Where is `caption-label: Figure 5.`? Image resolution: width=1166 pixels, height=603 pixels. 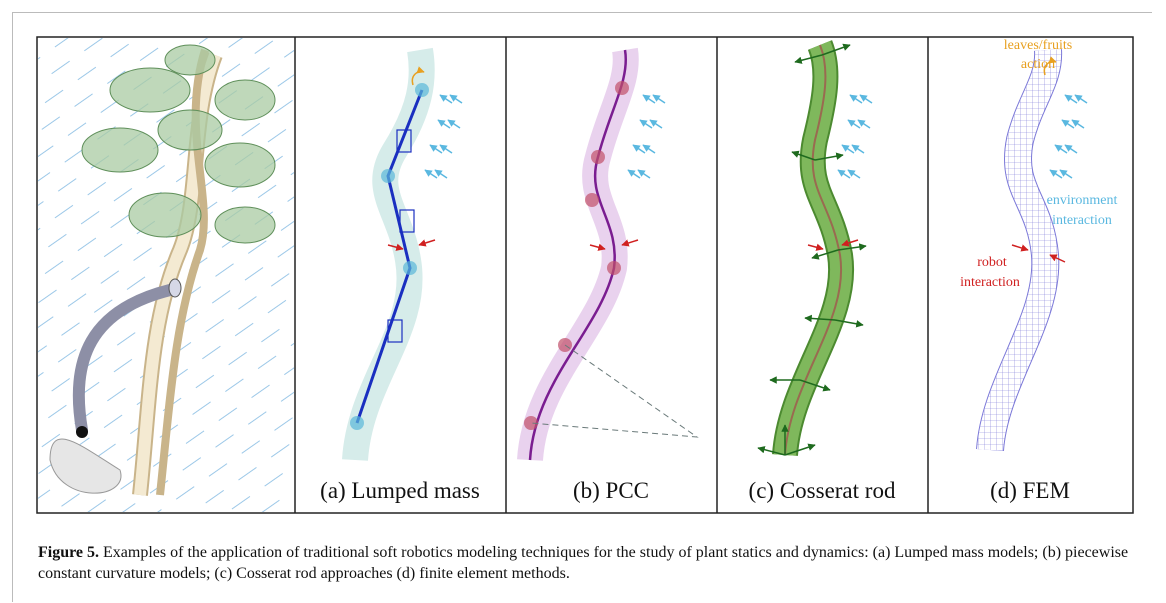 caption-label: Figure 5. is located at coordinates (69, 552).